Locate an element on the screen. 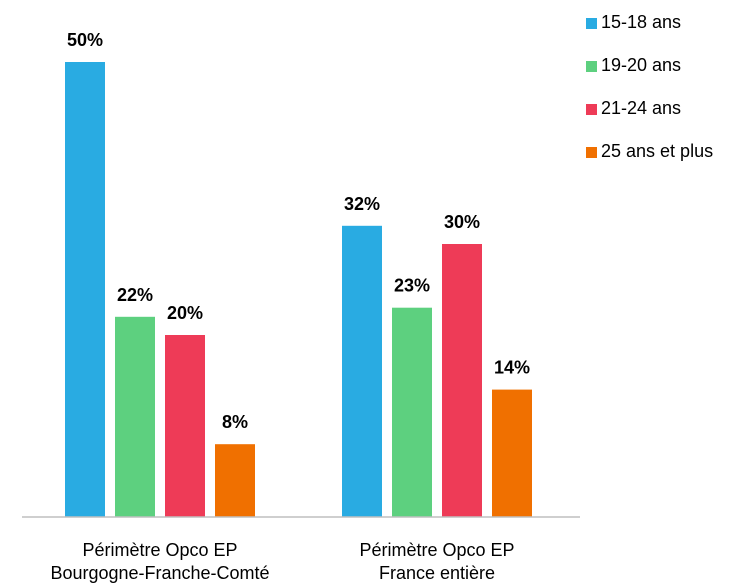  legend-label: 19-20 ans is located at coordinates (641, 65).